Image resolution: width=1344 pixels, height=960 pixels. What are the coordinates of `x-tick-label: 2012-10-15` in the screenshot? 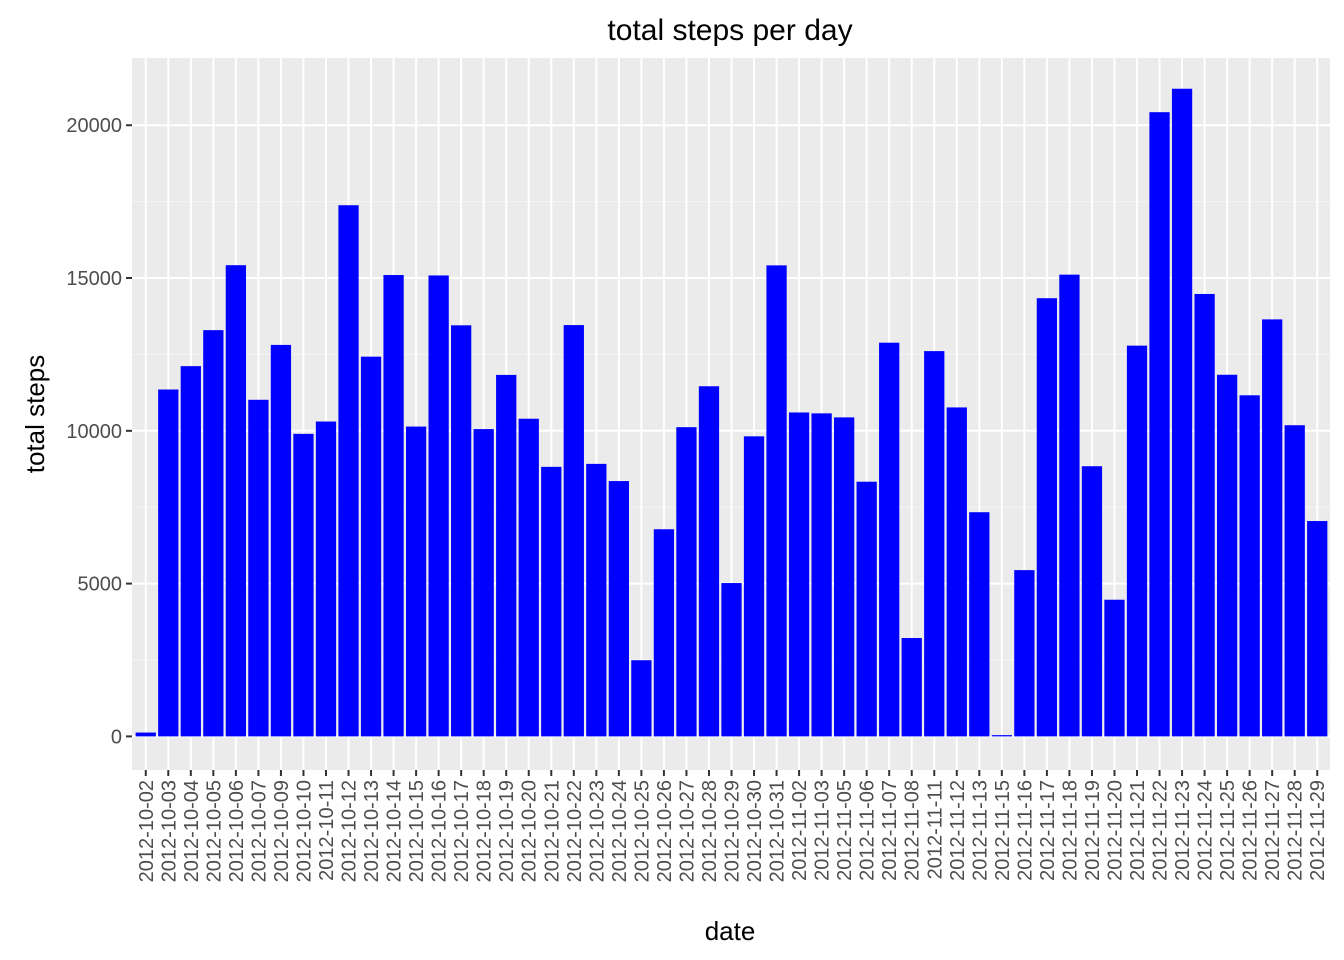 It's located at (417, 831).